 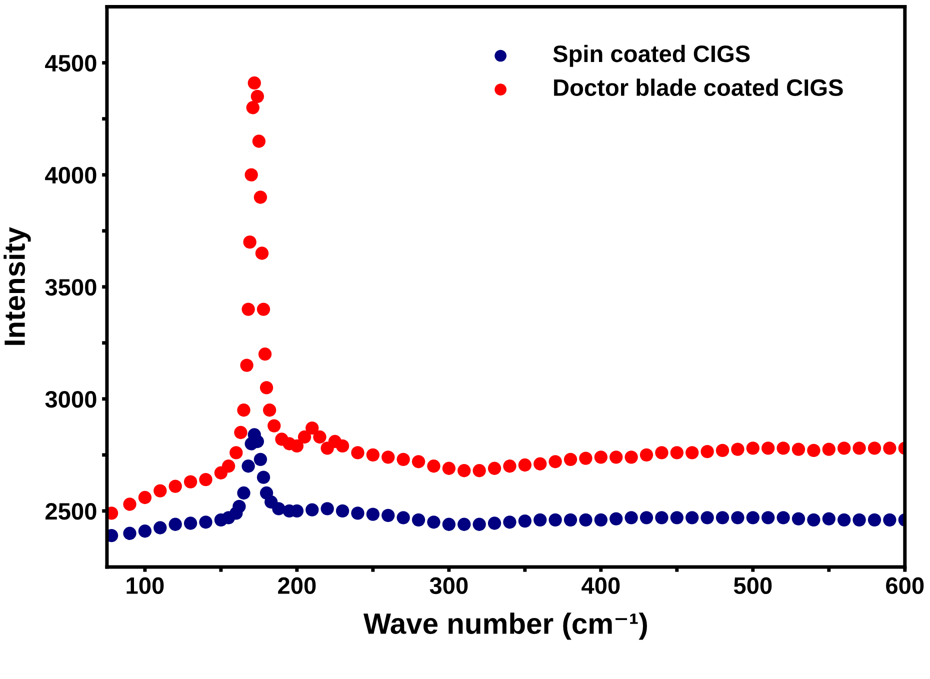 What do you see at coordinates (698, 87) in the screenshot?
I see `legend-label: Doctor blade coated CIGS` at bounding box center [698, 87].